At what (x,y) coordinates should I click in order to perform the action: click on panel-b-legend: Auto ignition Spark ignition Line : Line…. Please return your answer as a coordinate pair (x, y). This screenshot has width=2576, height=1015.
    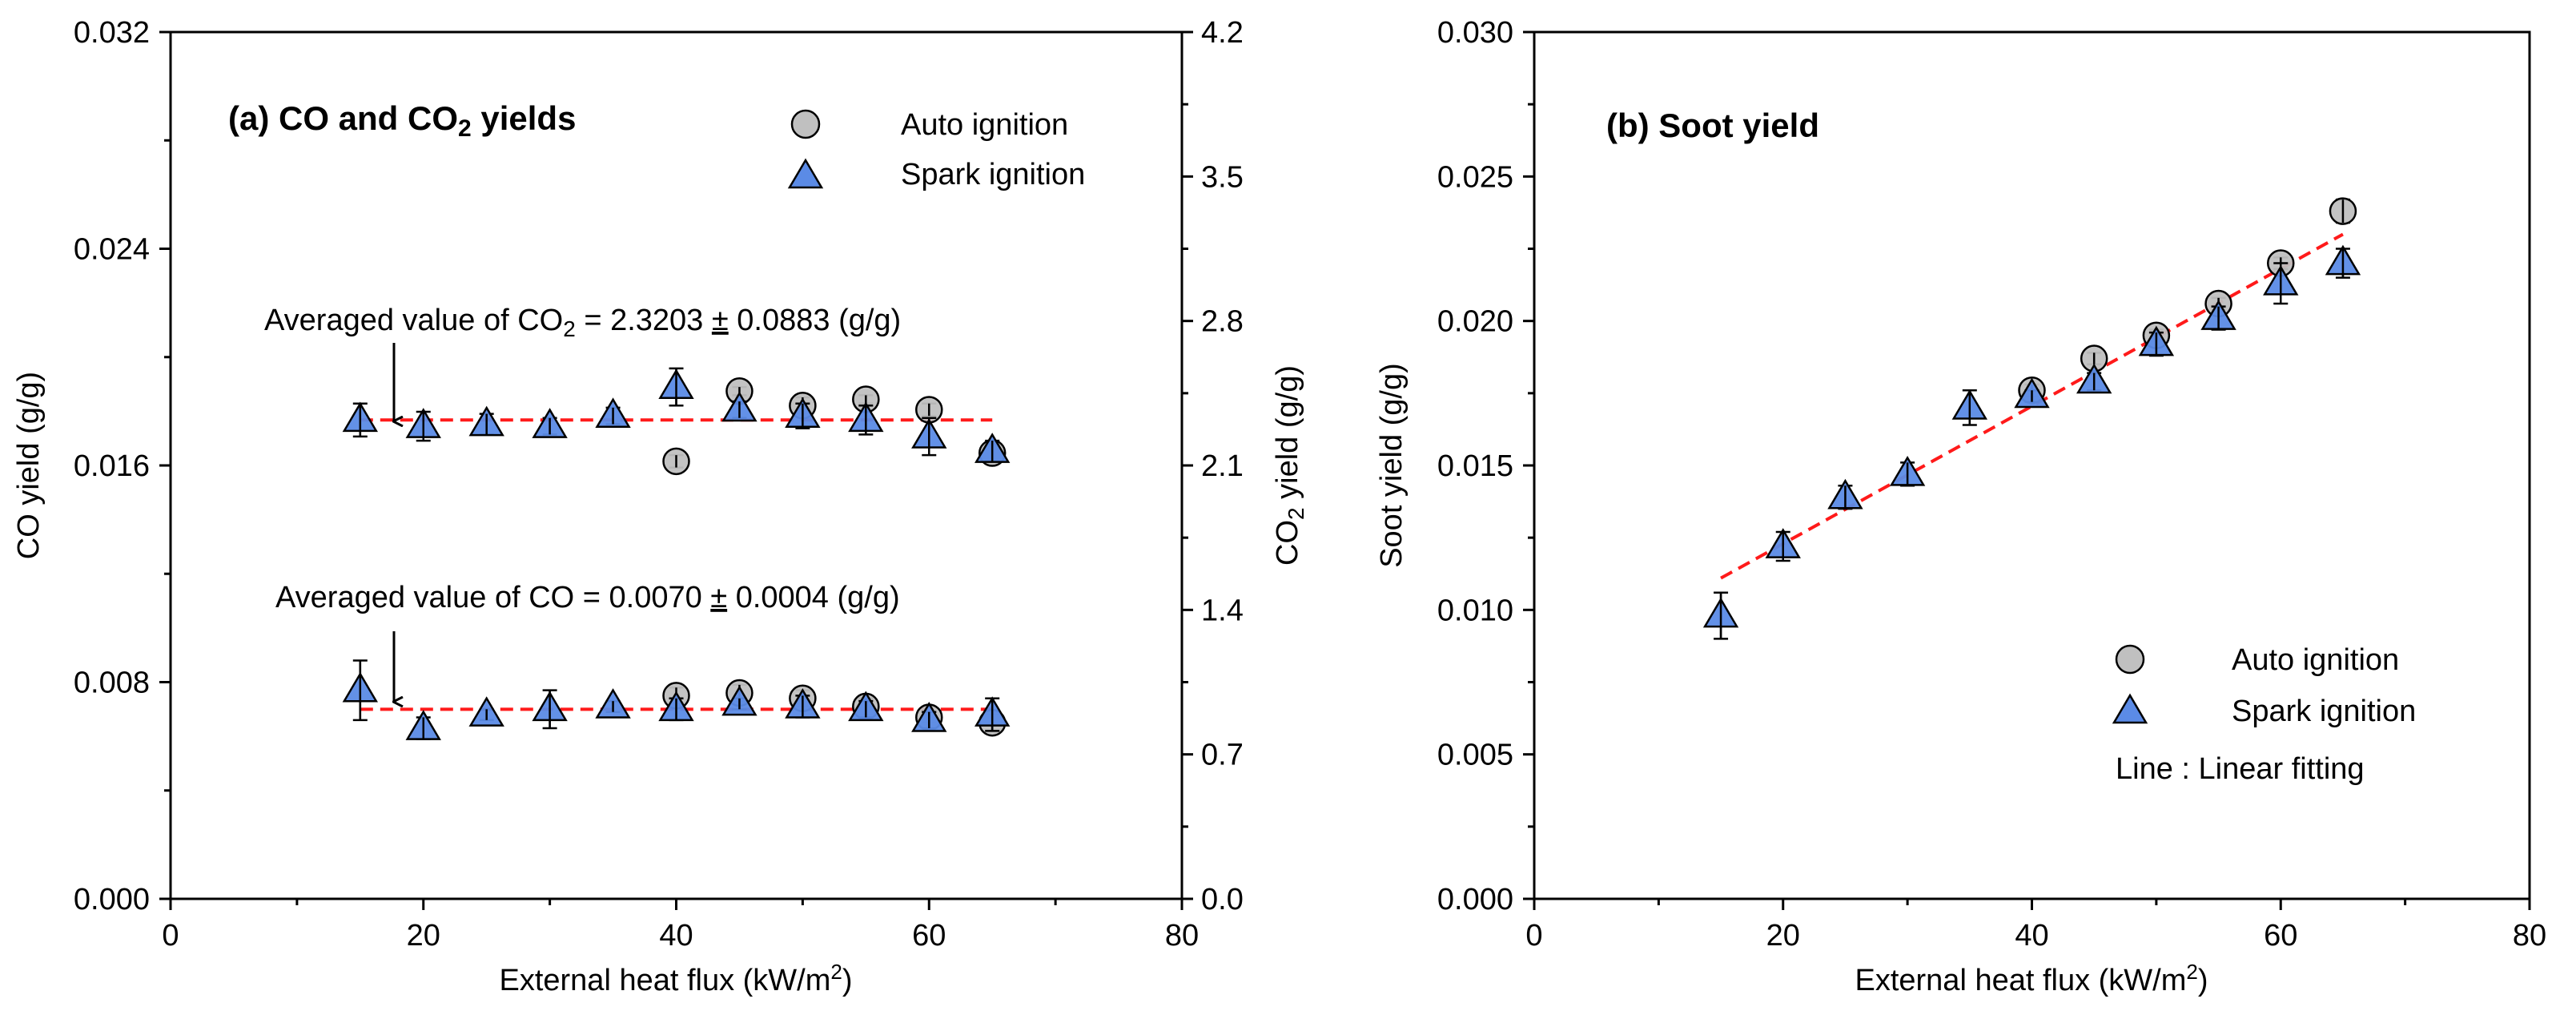
    Looking at the image, I should click on (2264, 714).